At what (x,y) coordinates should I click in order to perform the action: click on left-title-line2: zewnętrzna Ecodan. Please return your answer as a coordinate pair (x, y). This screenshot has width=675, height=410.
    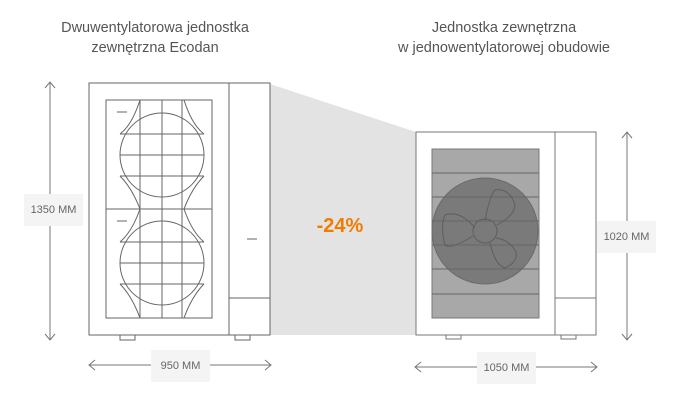
    Looking at the image, I should click on (155, 48).